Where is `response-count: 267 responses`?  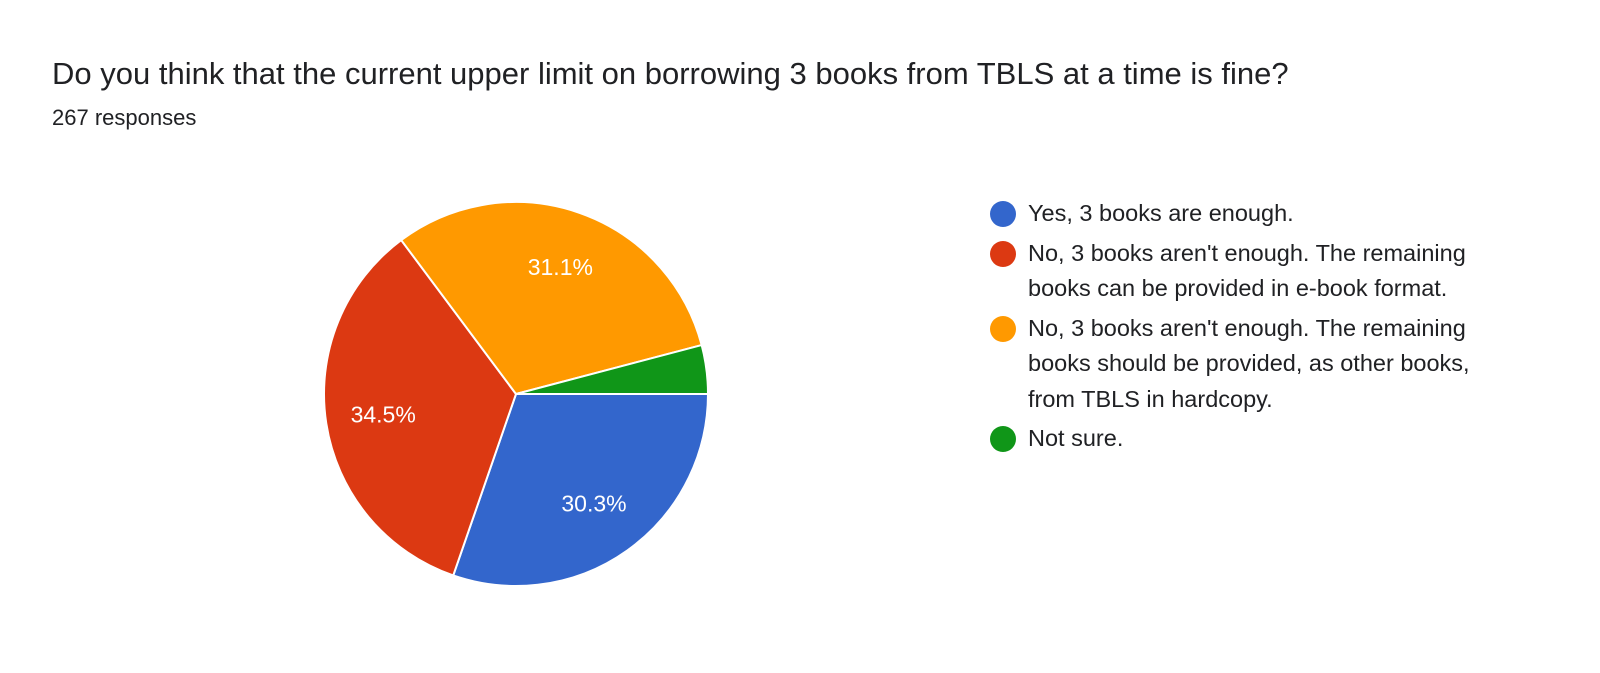
response-count: 267 responses is located at coordinates (124, 117).